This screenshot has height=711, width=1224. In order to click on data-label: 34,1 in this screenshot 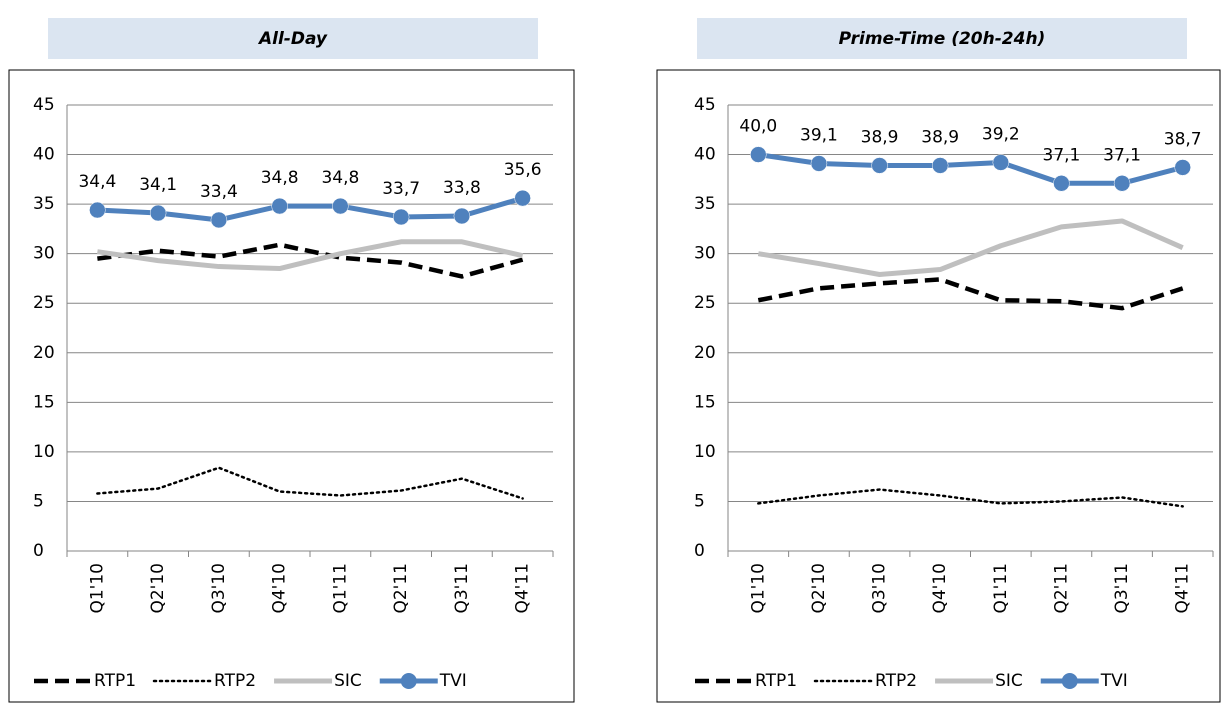, I will do `click(158, 185)`.